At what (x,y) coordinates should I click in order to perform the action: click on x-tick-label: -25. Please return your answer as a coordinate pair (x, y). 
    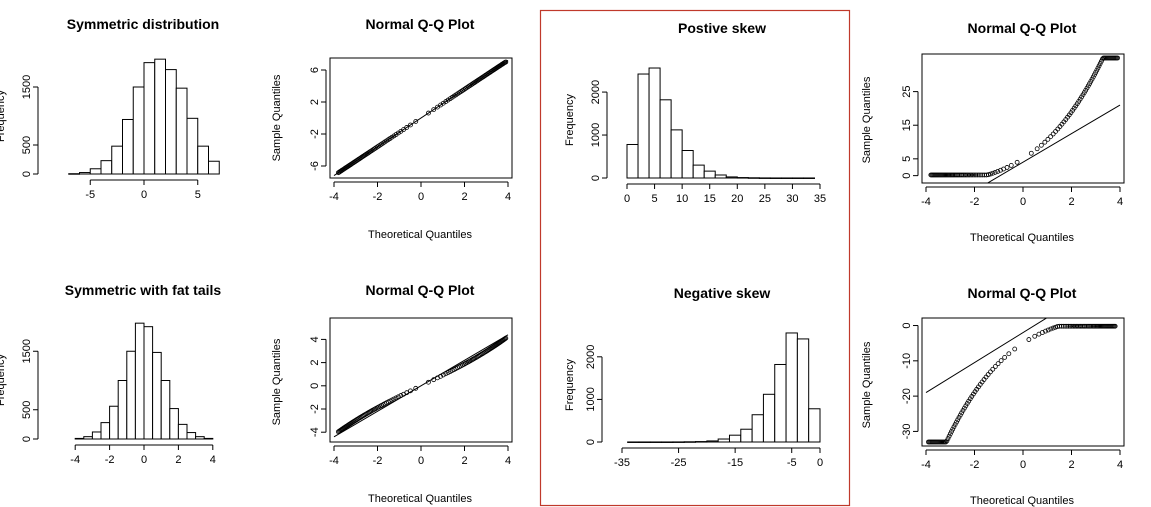
    Looking at the image, I should click on (679, 463).